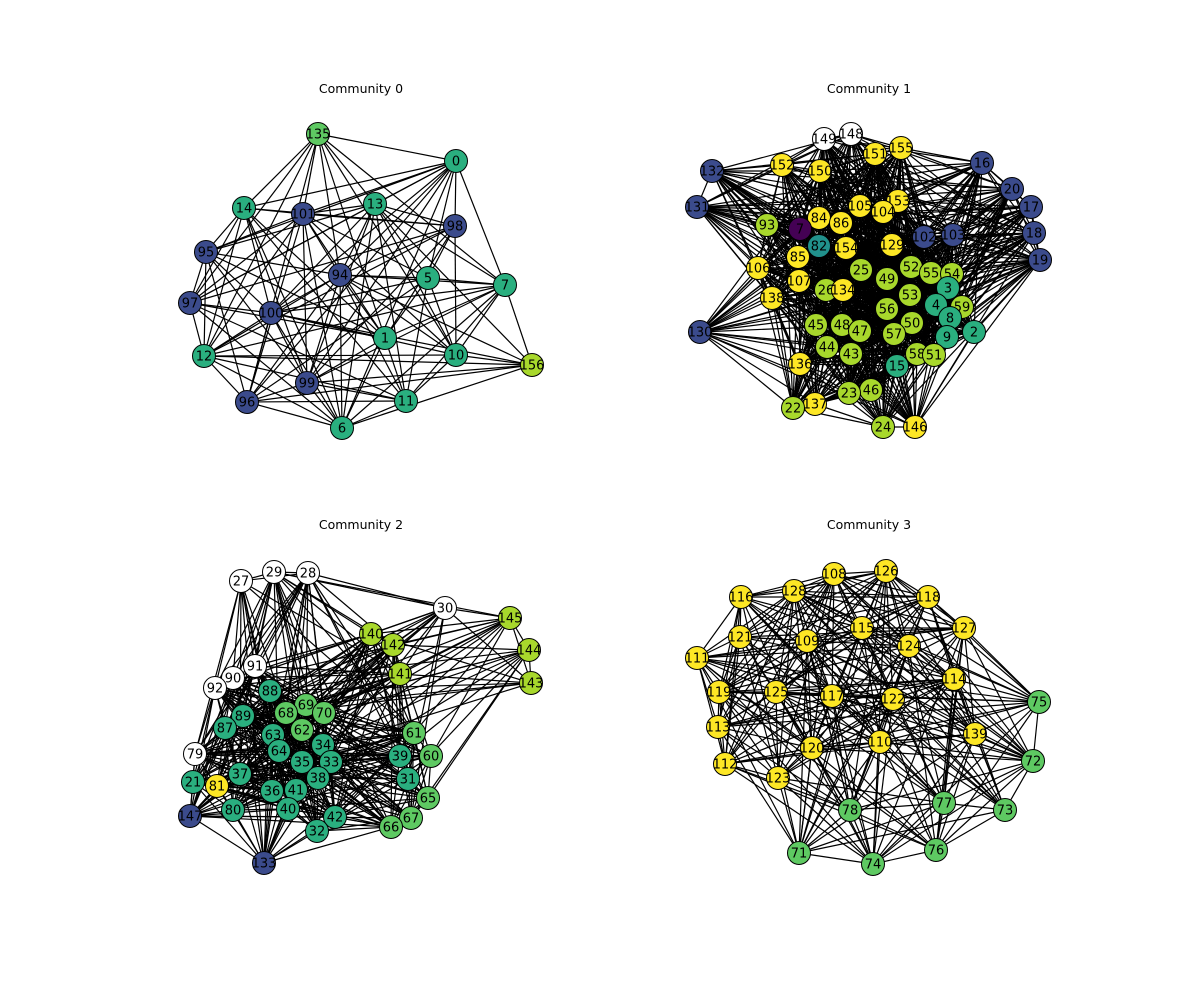 The width and height of the screenshot is (1200, 1000). Describe the element at coordinates (800, 364) in the screenshot. I see `graph-node: 136` at that location.